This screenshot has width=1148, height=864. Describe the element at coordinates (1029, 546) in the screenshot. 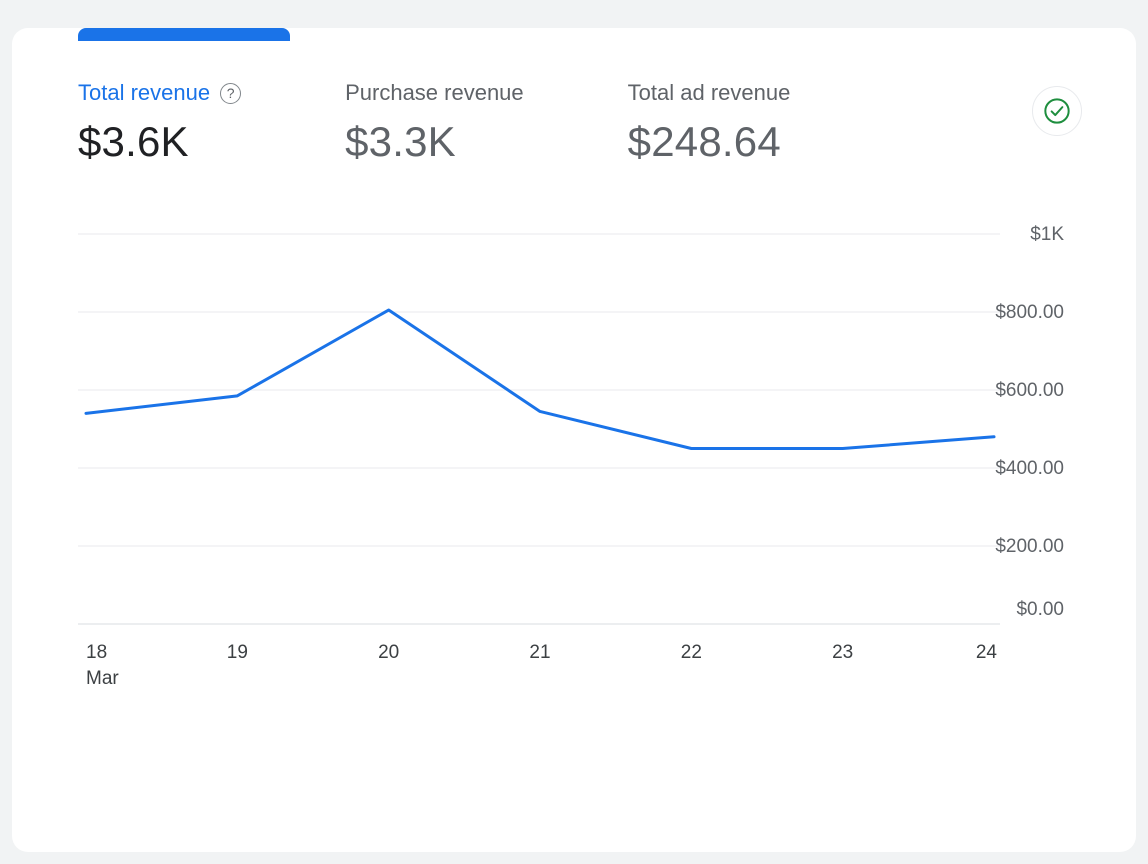

I see `svg-text: $200.00` at that location.